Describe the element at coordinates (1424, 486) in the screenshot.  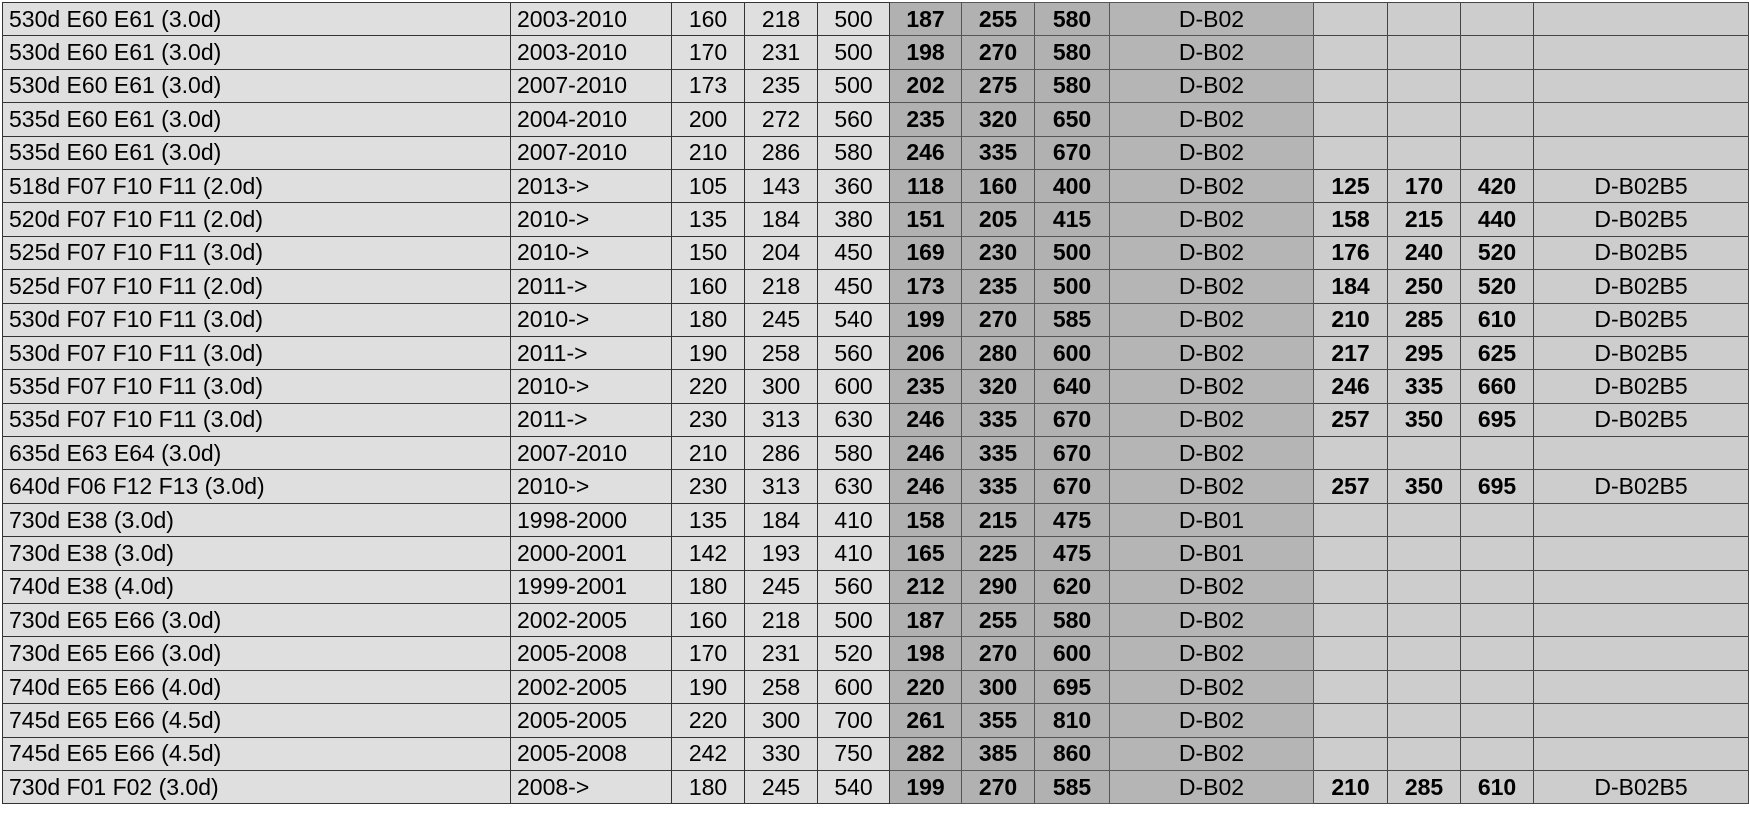
I see `stage2-hp-cell: 350` at that location.